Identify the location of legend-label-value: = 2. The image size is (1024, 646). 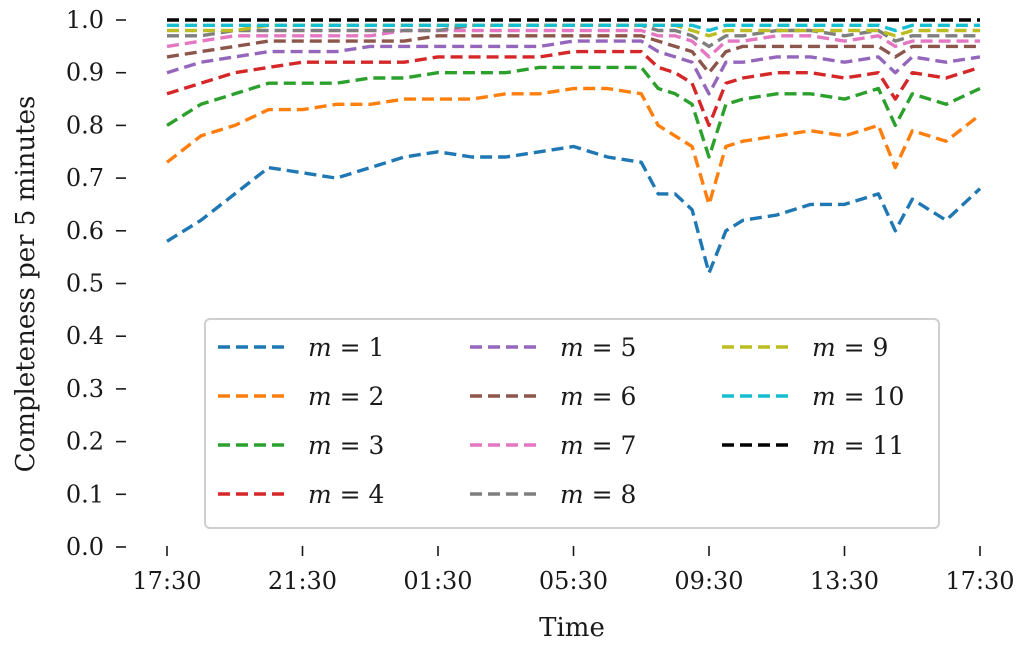
(358, 396).